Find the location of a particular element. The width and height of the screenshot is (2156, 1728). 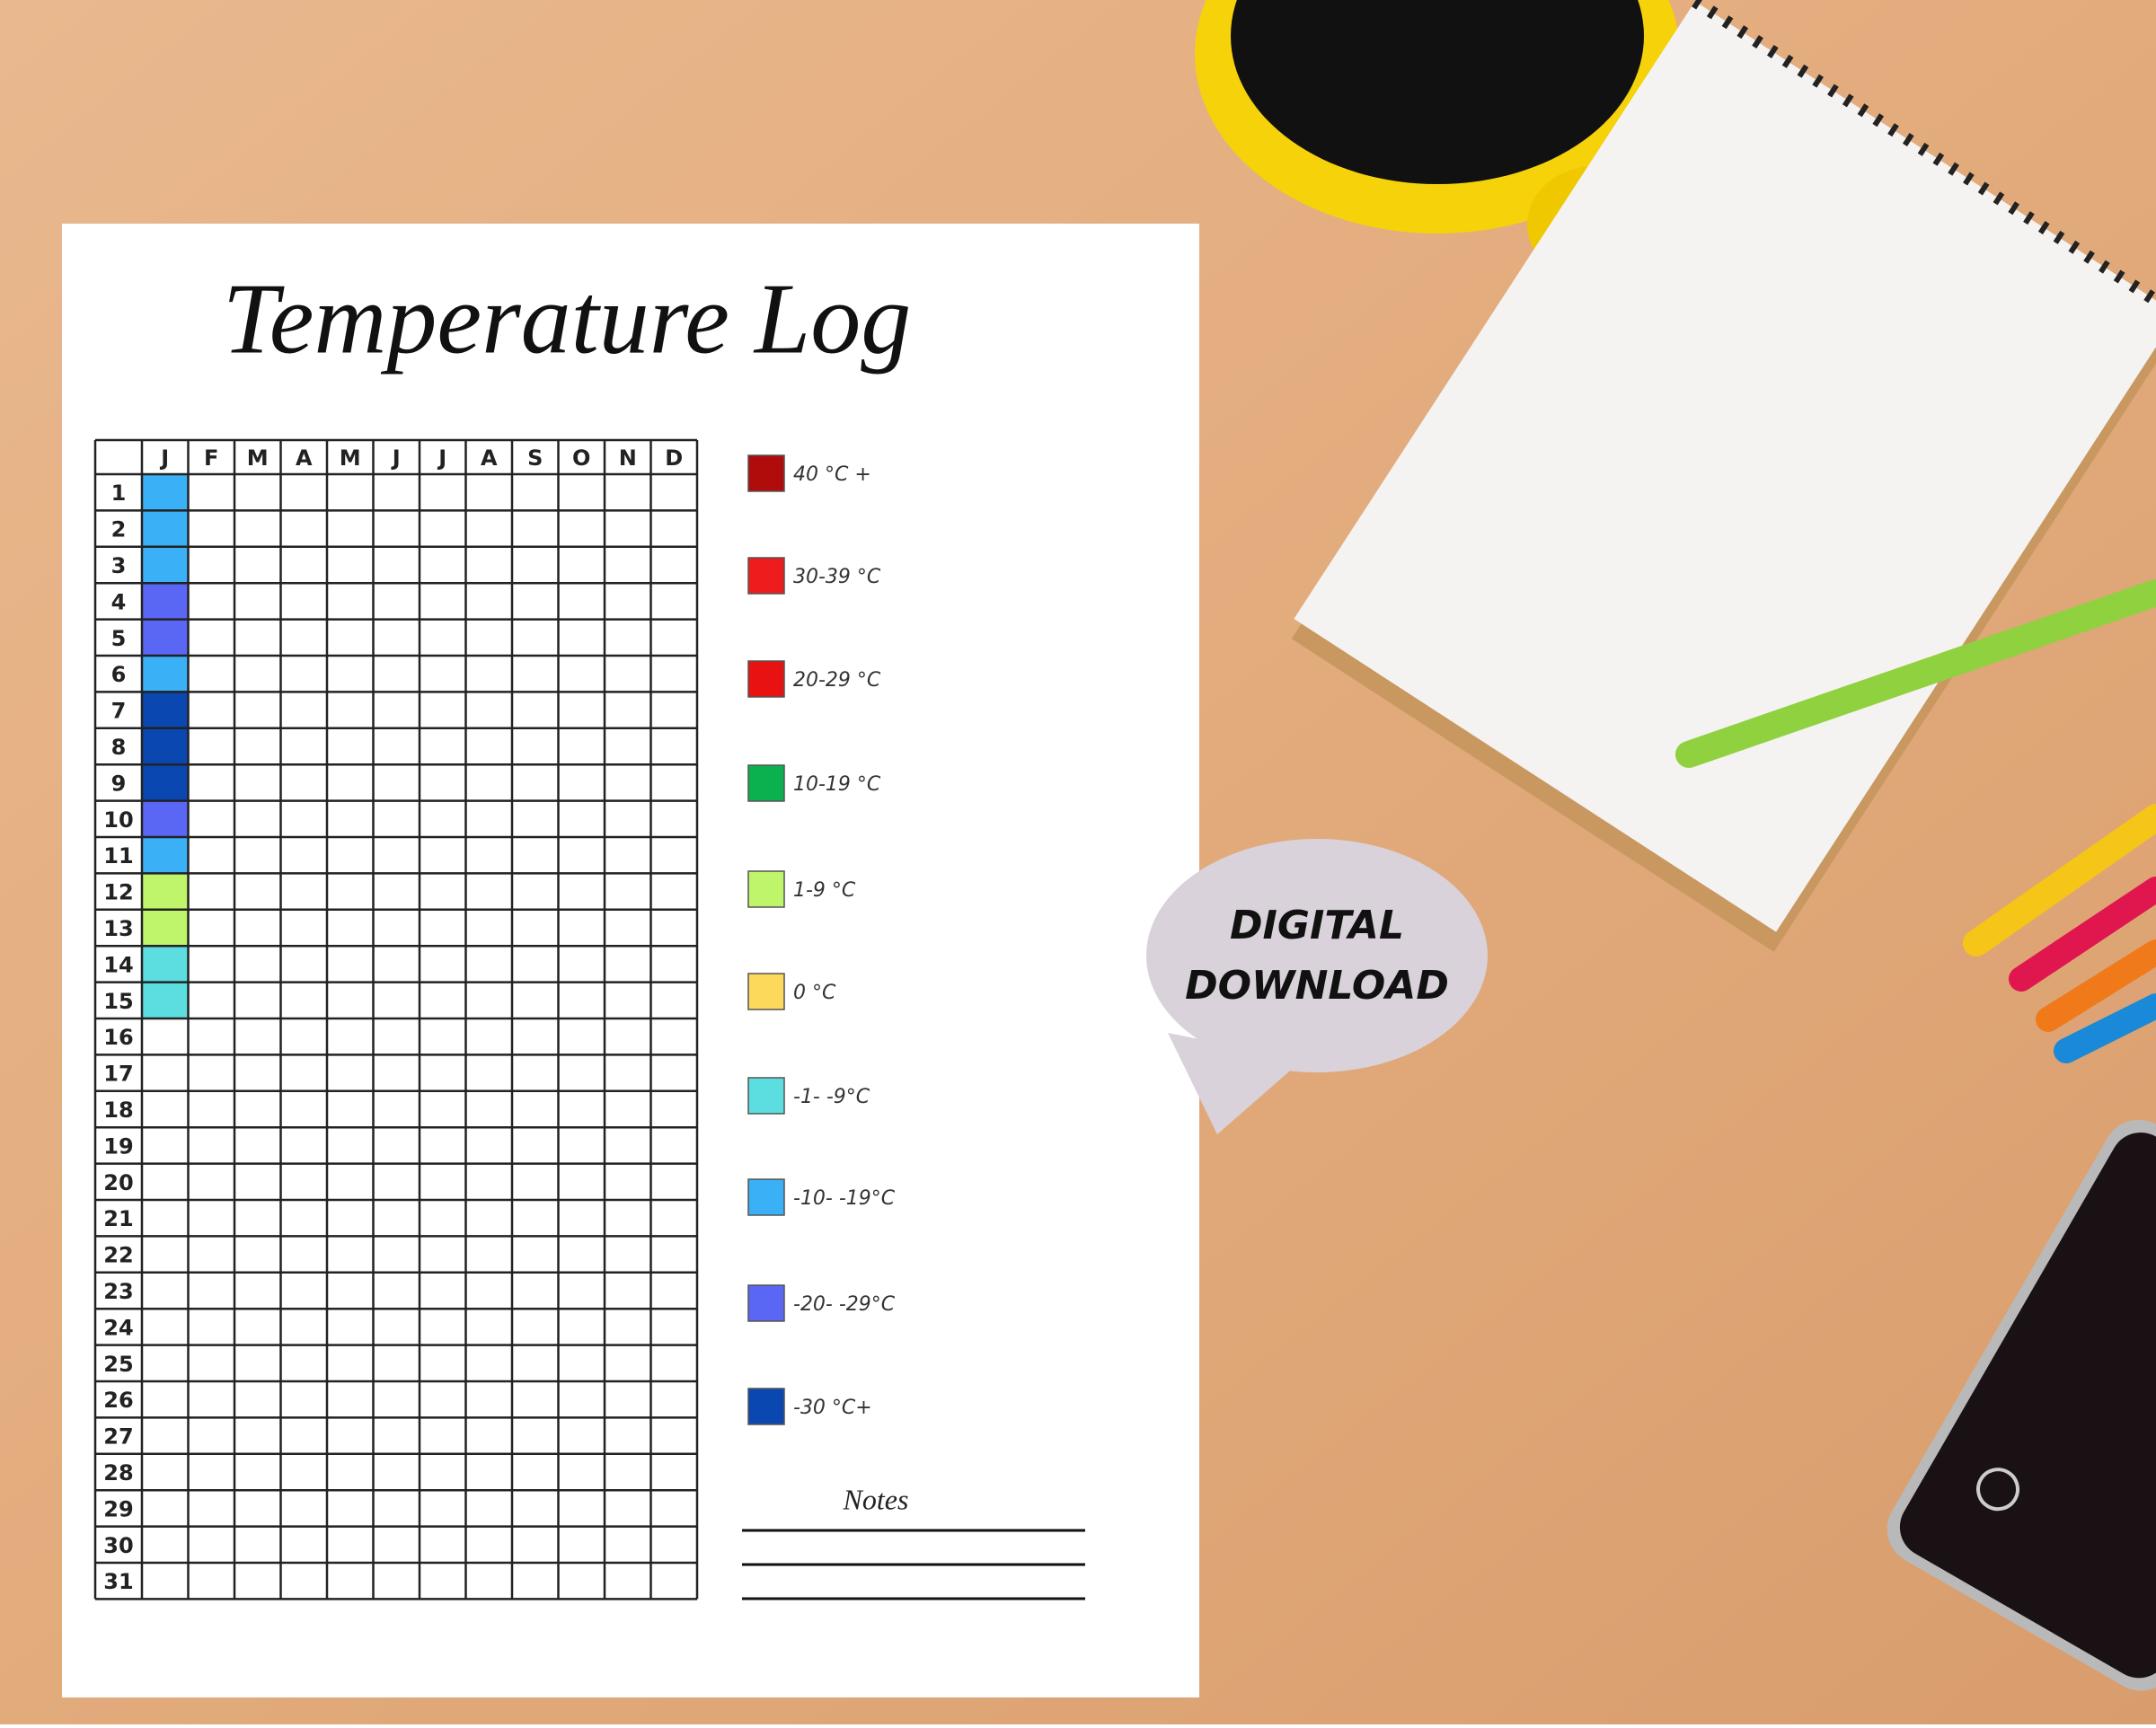

day-label: 14 is located at coordinates (118, 964).